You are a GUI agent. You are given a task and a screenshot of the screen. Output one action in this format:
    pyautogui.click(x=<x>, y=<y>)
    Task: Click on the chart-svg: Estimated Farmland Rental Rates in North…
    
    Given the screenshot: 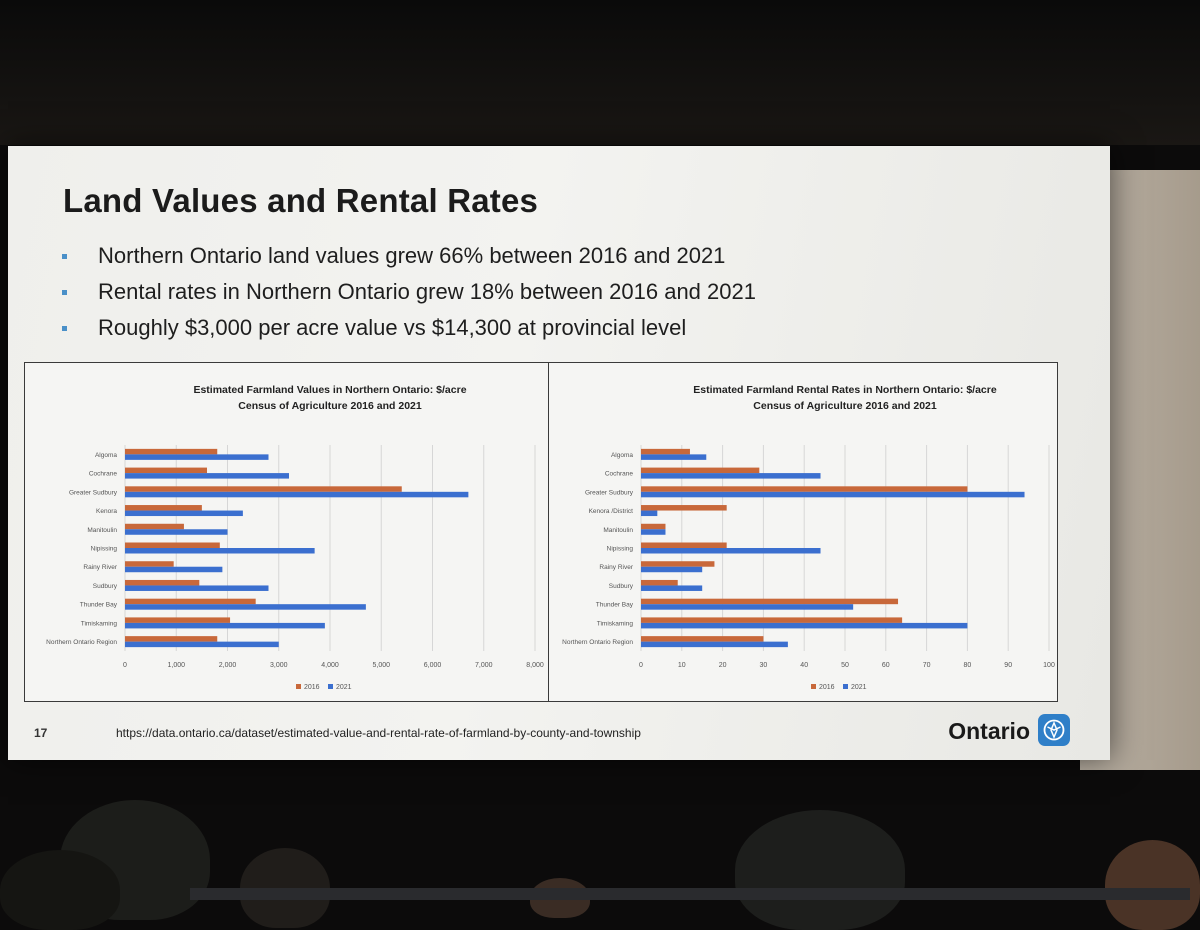 What is the action you would take?
    pyautogui.click(x=808, y=537)
    